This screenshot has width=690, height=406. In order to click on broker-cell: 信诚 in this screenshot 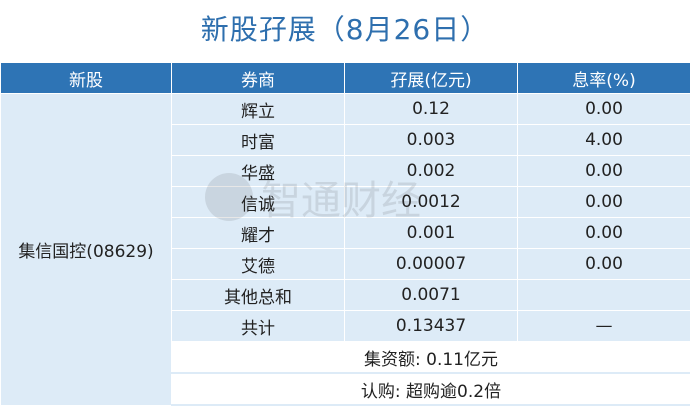, I will do `click(258, 202)`.